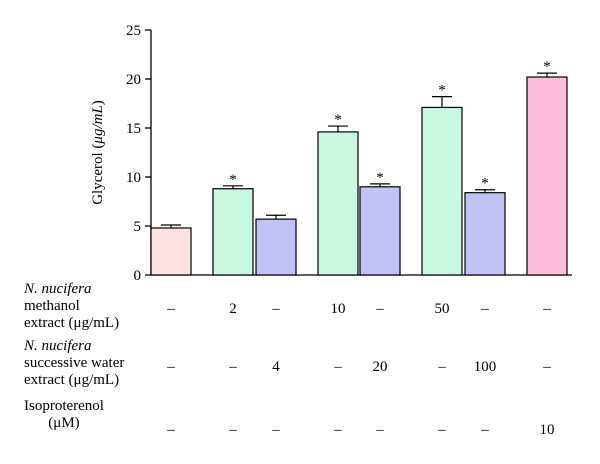 The image size is (600, 464). What do you see at coordinates (64, 406) in the screenshot?
I see `treatment-row-label-line: Isoproterenol` at bounding box center [64, 406].